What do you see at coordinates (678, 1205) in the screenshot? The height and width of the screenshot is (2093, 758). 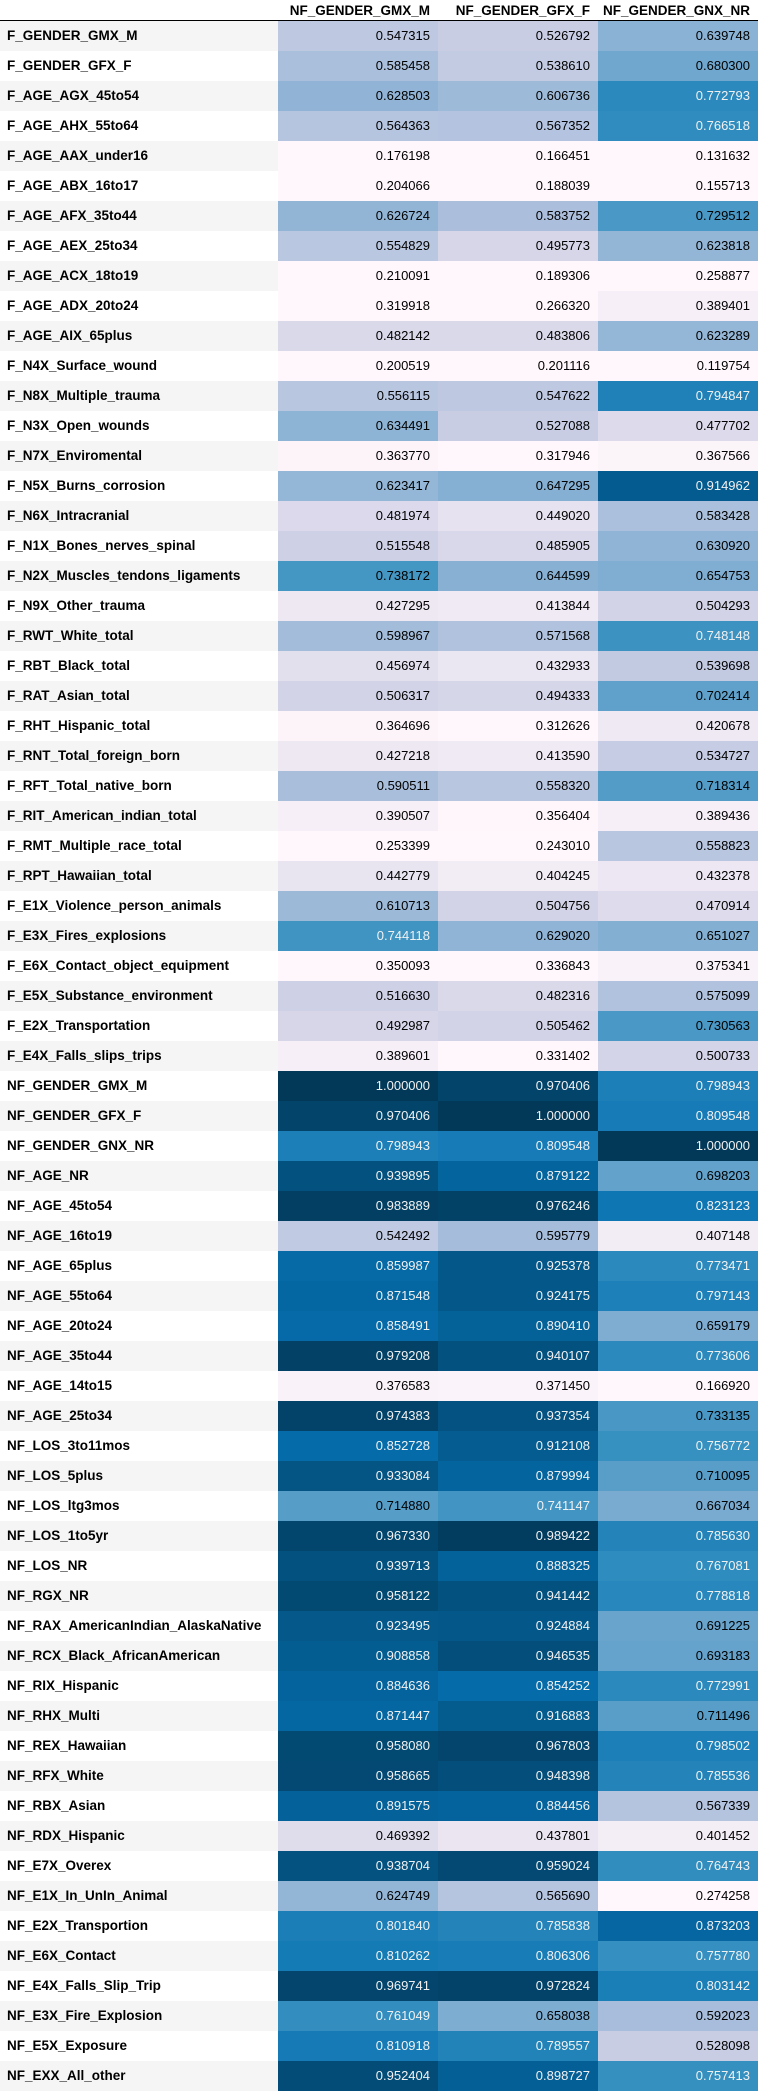 I see `value-cell: 0.823123` at bounding box center [678, 1205].